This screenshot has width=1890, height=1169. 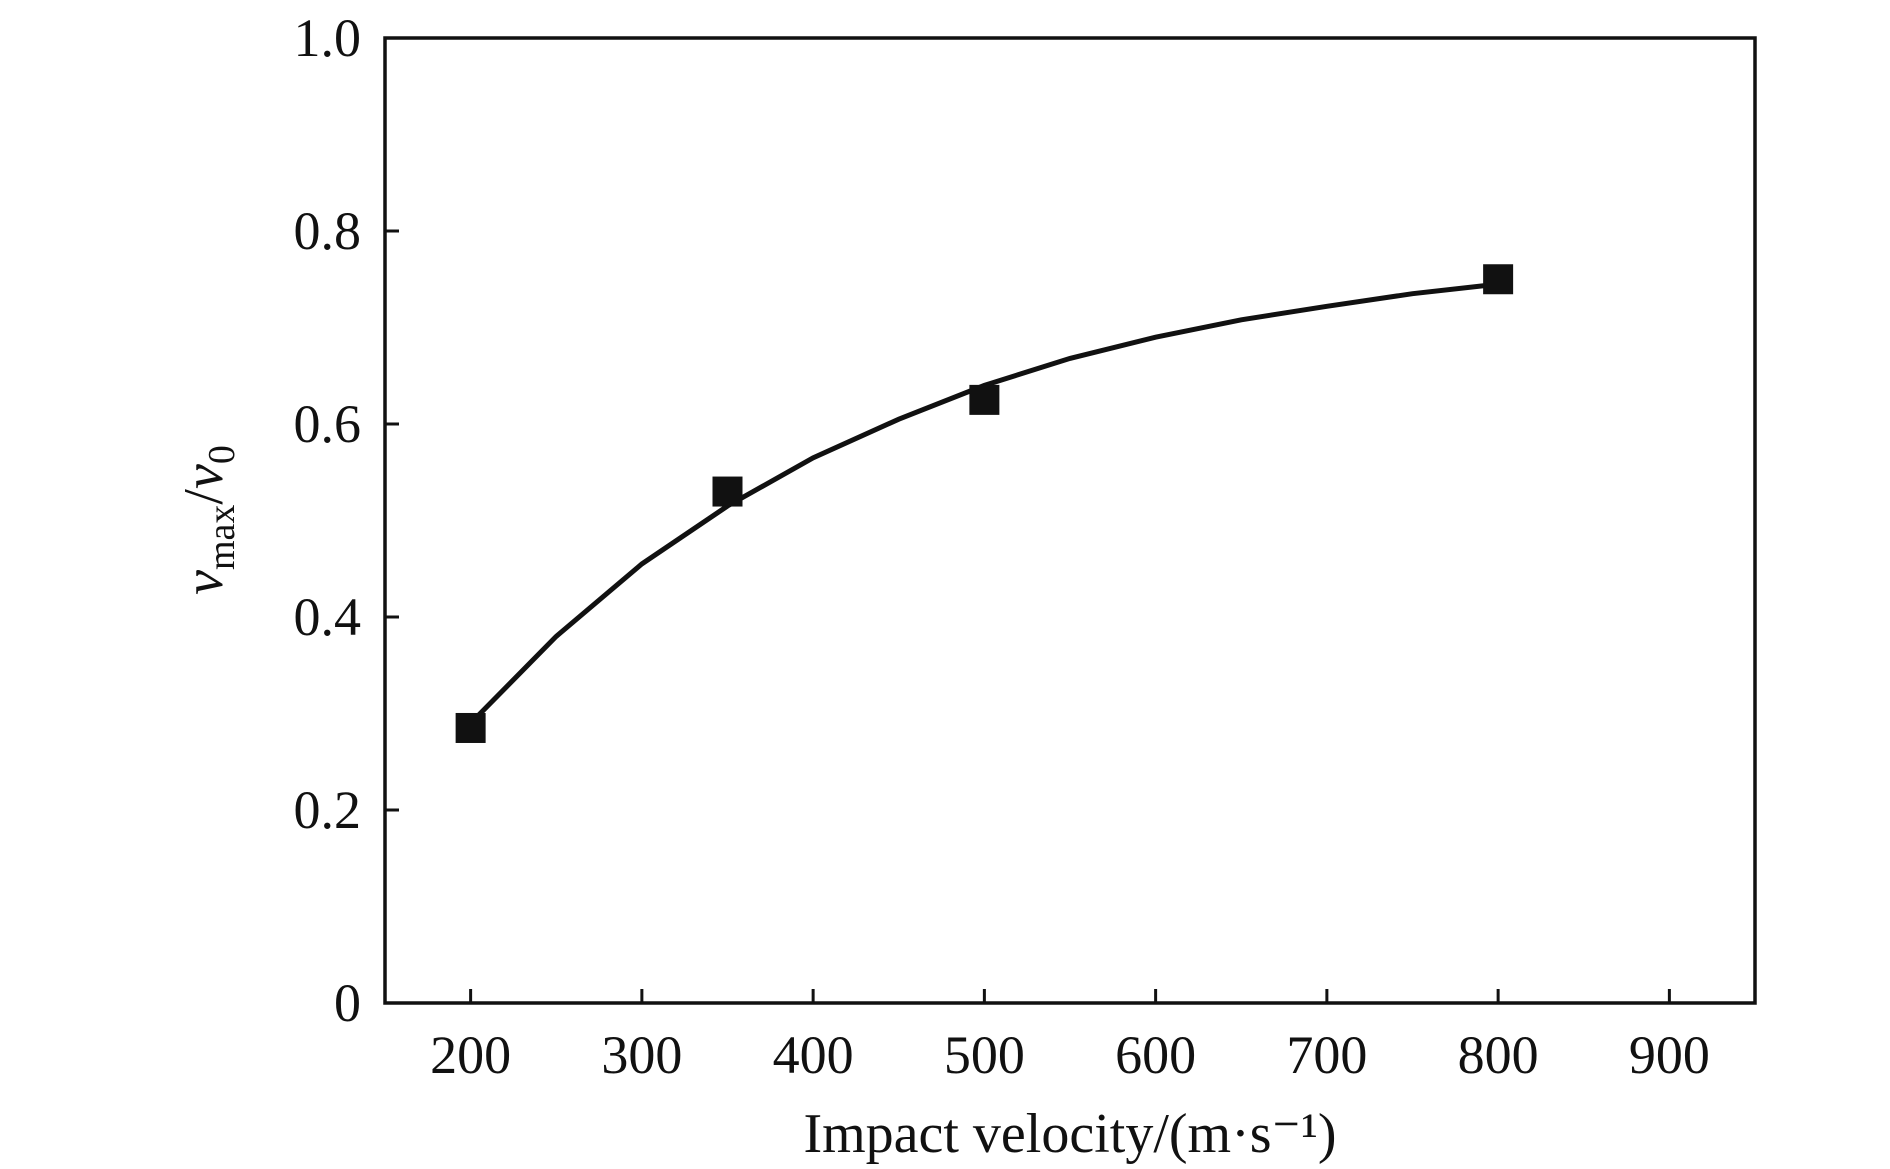 What do you see at coordinates (328, 424) in the screenshot?
I see `y-tick-label: 0.6` at bounding box center [328, 424].